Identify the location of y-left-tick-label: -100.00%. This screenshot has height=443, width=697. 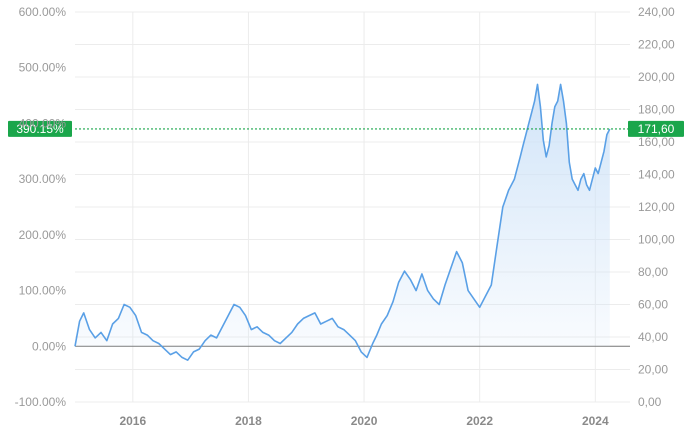
(41, 402).